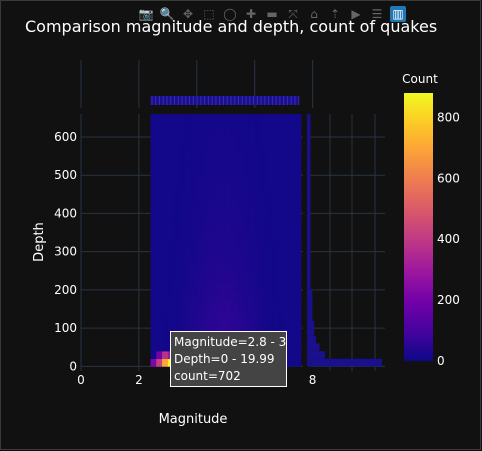  What do you see at coordinates (293, 14) in the screenshot?
I see `autoscale-icon: ⤧` at bounding box center [293, 14].